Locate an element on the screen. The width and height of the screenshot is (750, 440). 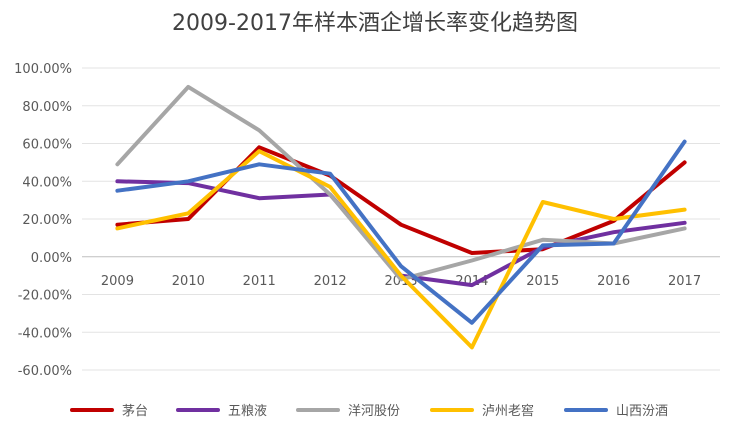
y-tick-label: 0.00% is located at coordinates (51, 258).